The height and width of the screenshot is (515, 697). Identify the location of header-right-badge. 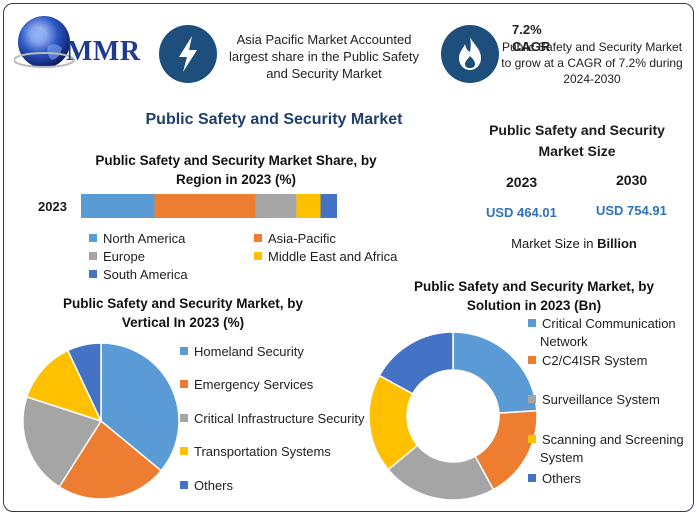
(470, 54).